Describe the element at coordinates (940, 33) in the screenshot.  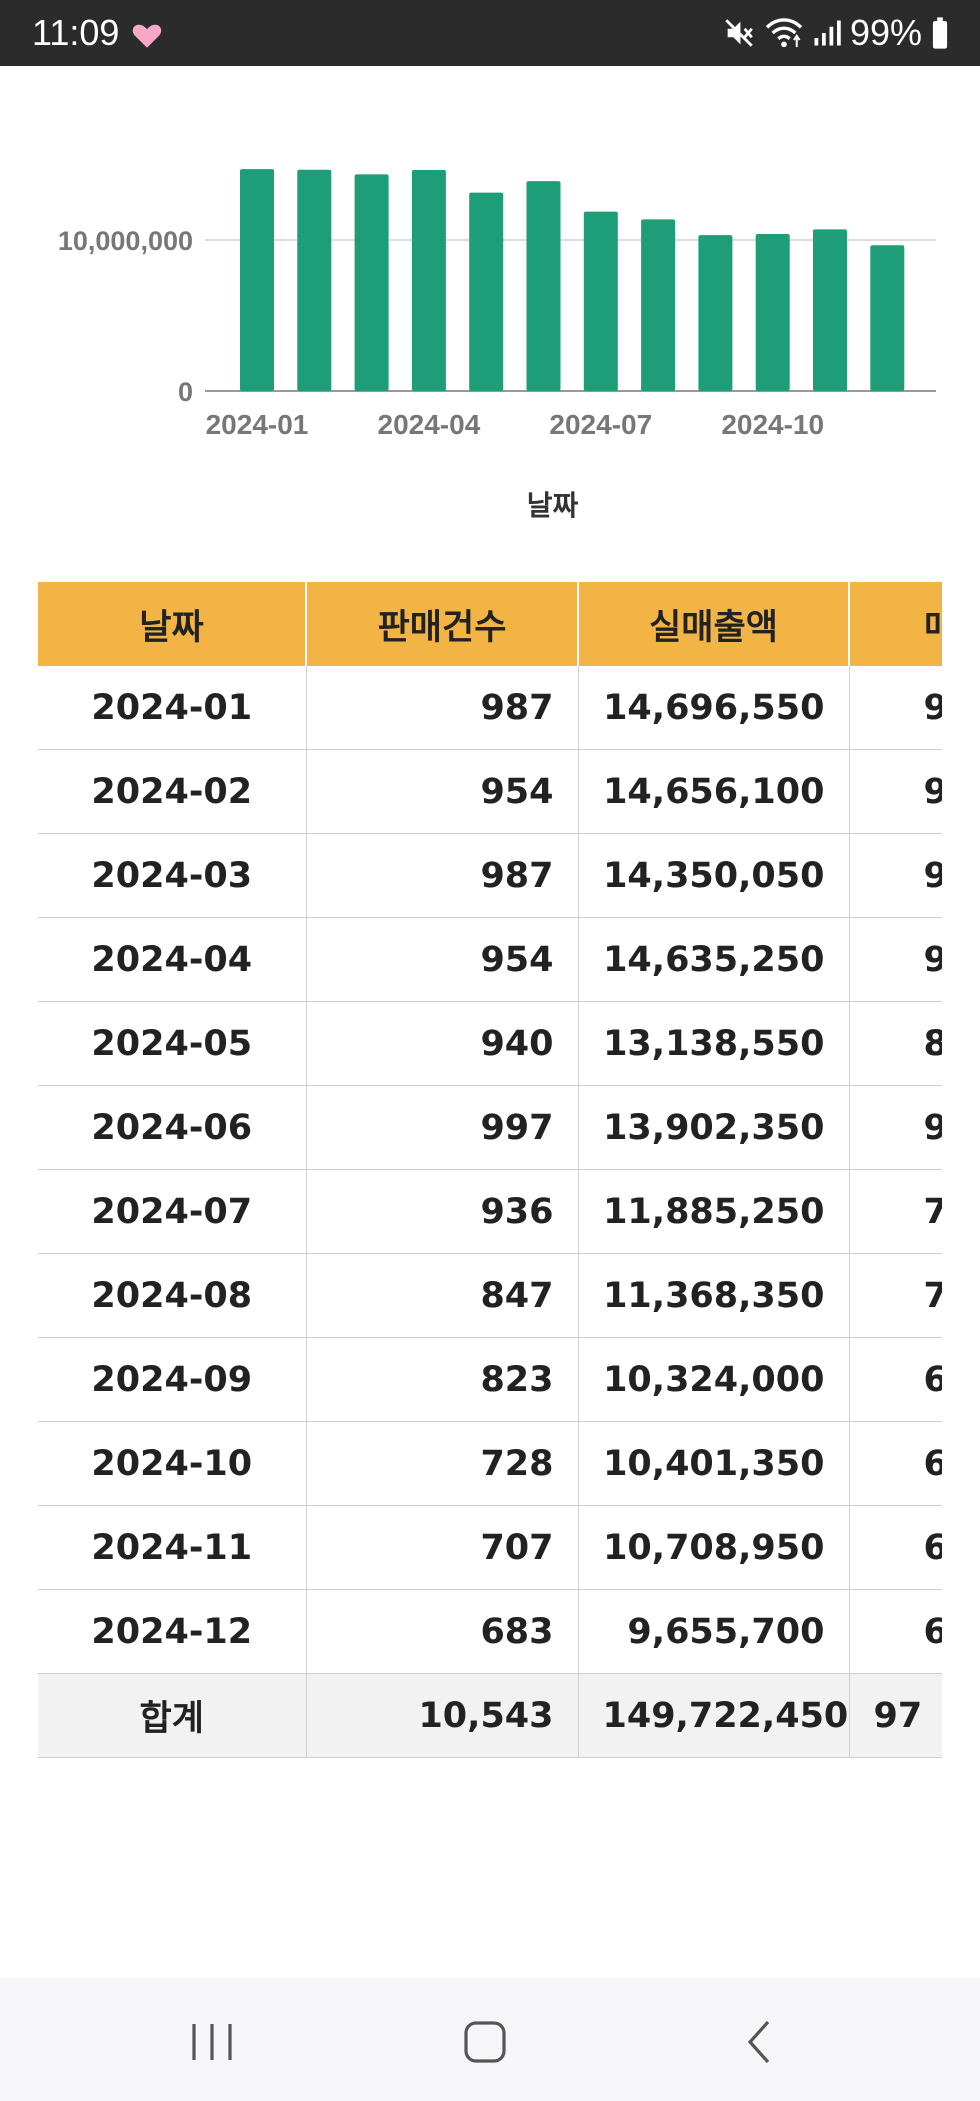
I see `battery-icon` at that location.